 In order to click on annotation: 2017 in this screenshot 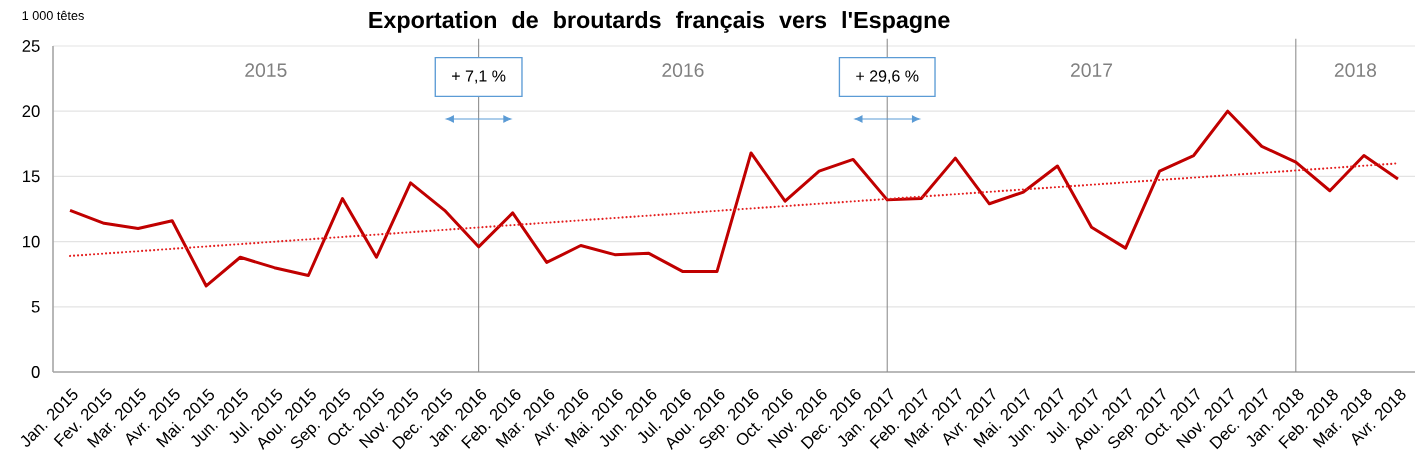, I will do `click(1092, 70)`.